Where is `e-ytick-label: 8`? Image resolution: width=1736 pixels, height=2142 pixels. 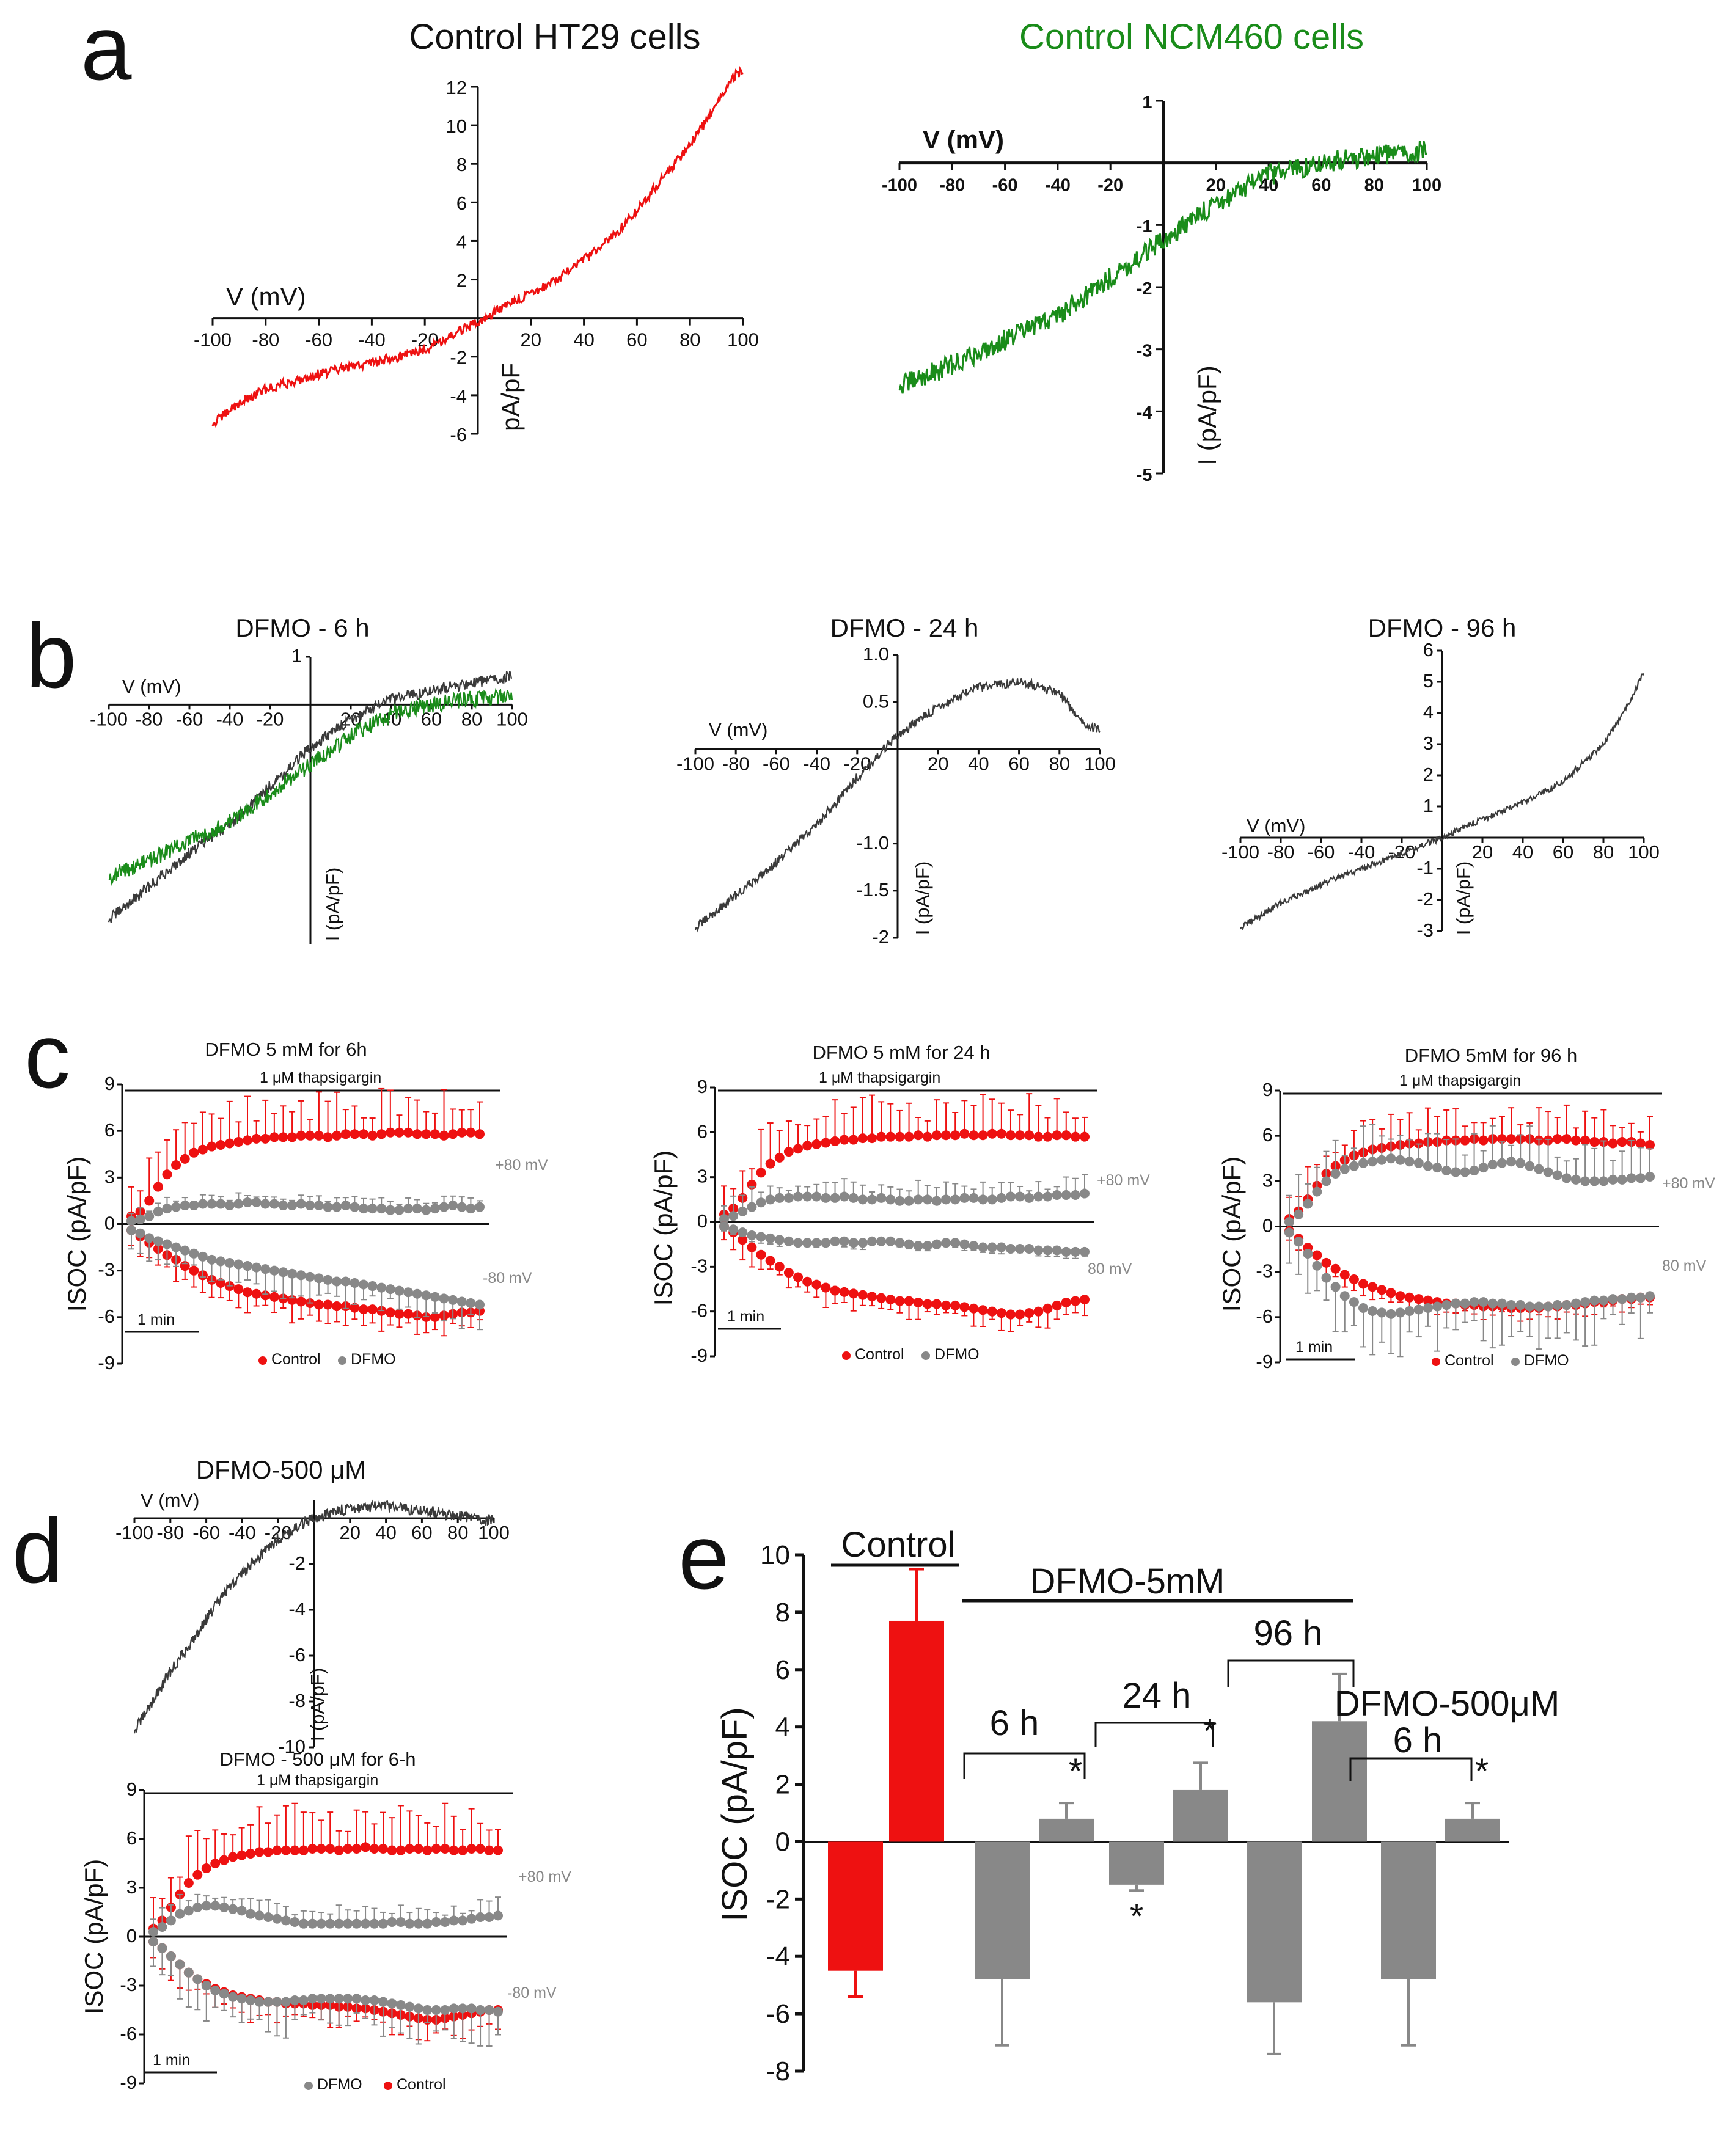 e-ytick-label: 8 is located at coordinates (782, 1613).